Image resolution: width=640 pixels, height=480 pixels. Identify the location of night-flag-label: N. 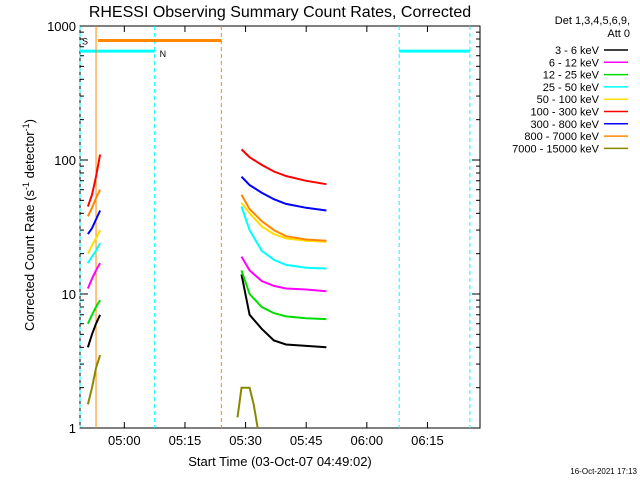
(163, 54).